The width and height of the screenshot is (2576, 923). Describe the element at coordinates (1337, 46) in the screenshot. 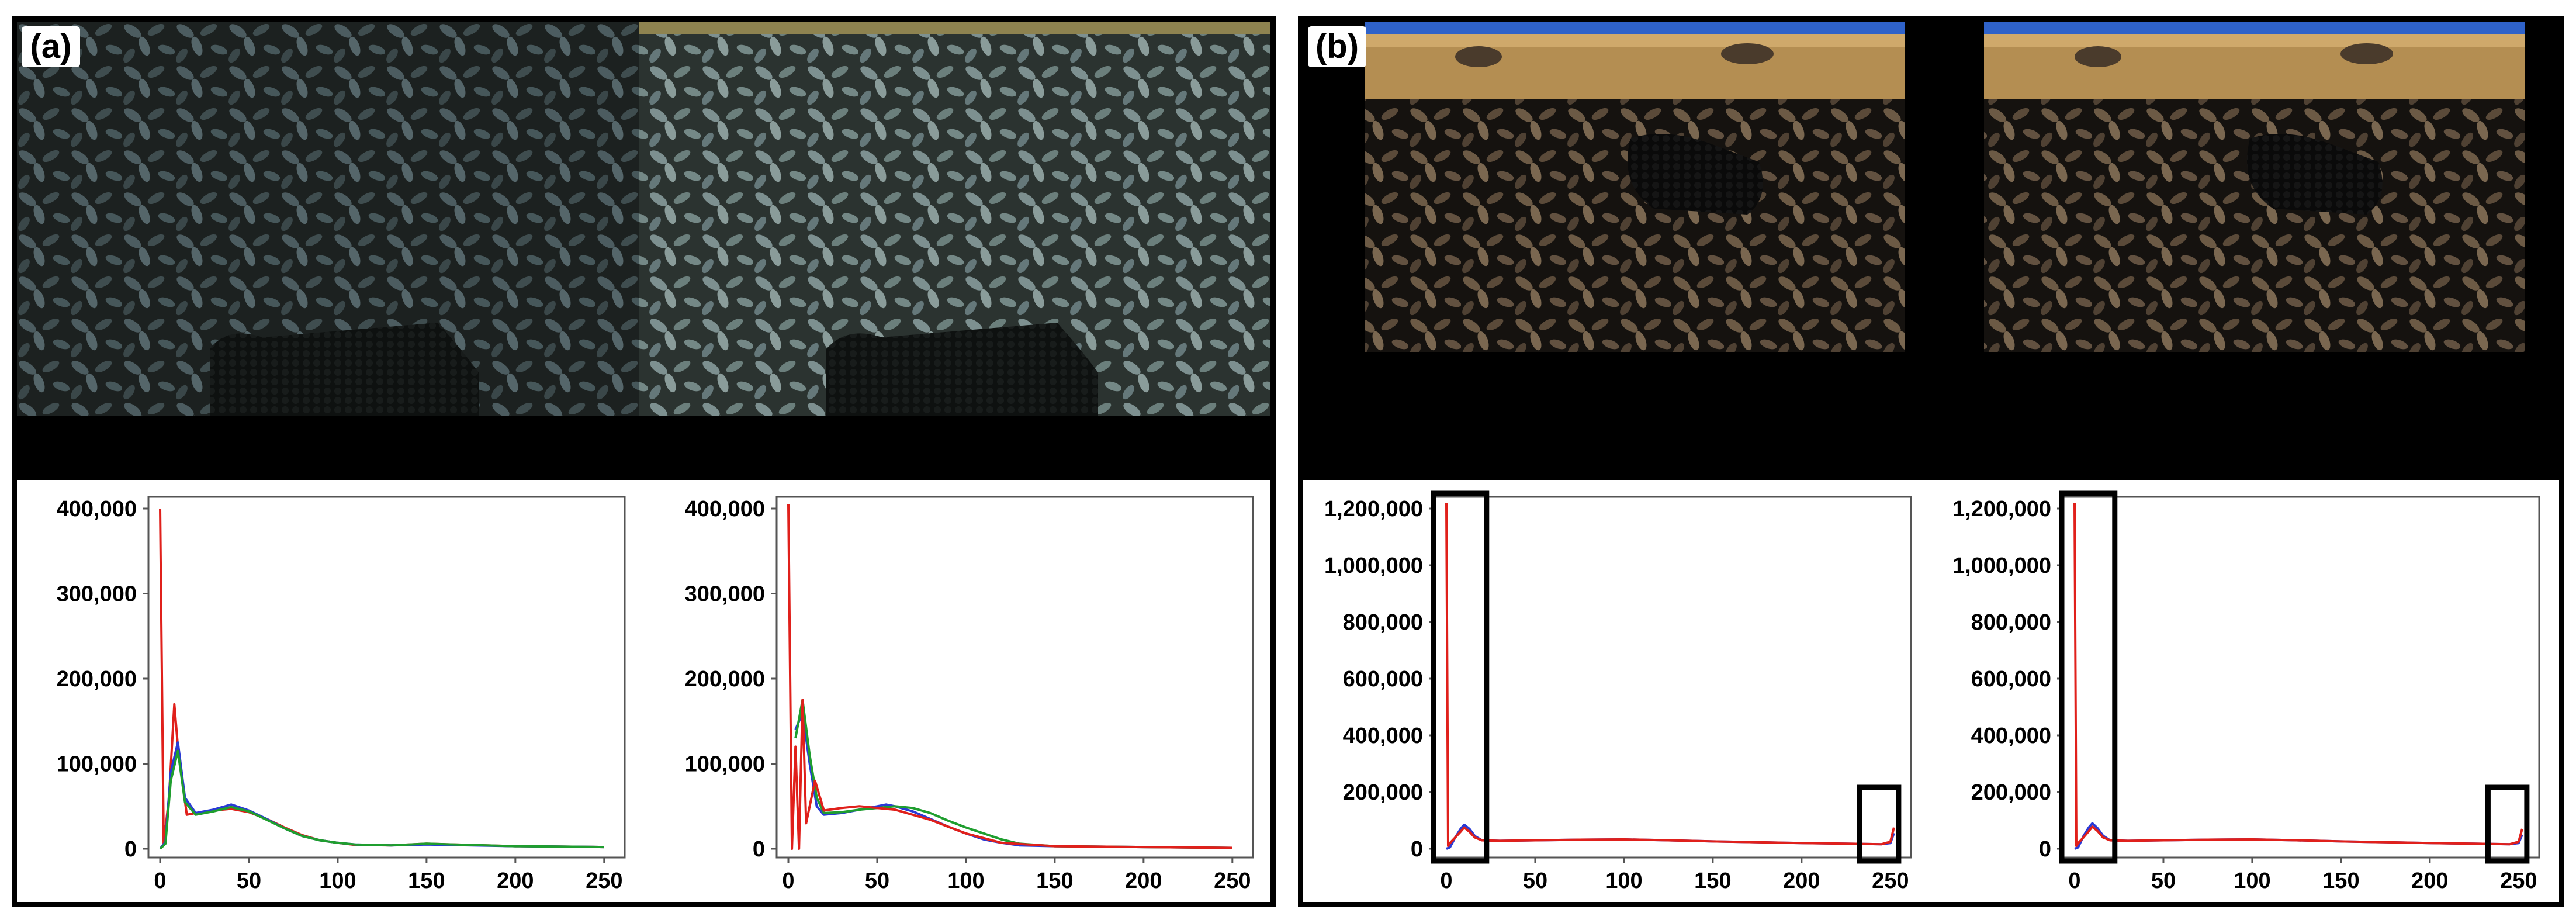

I see `panel-label-b: (b)` at that location.